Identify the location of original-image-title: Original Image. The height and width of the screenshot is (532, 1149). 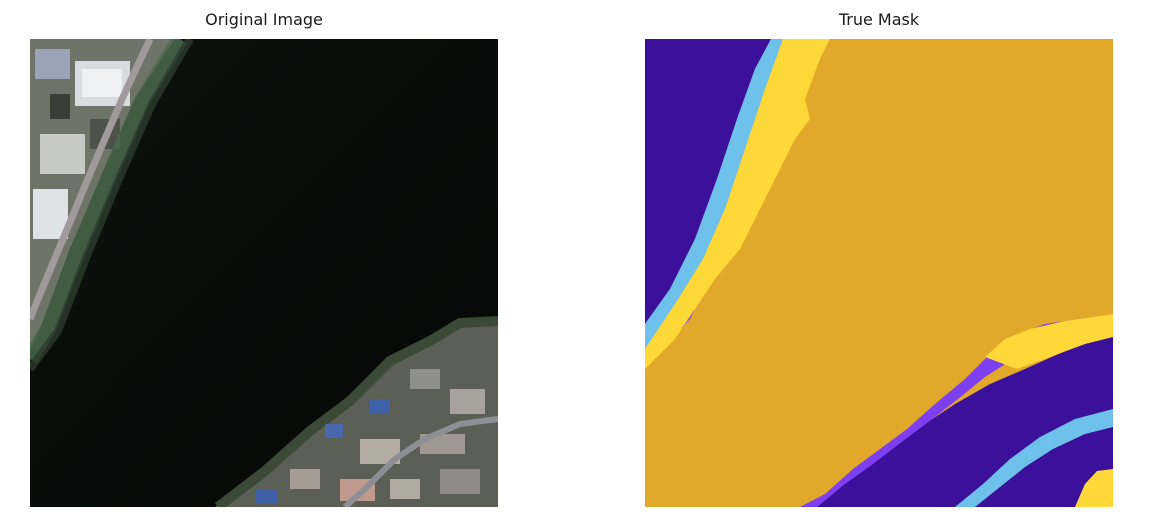
(264, 19).